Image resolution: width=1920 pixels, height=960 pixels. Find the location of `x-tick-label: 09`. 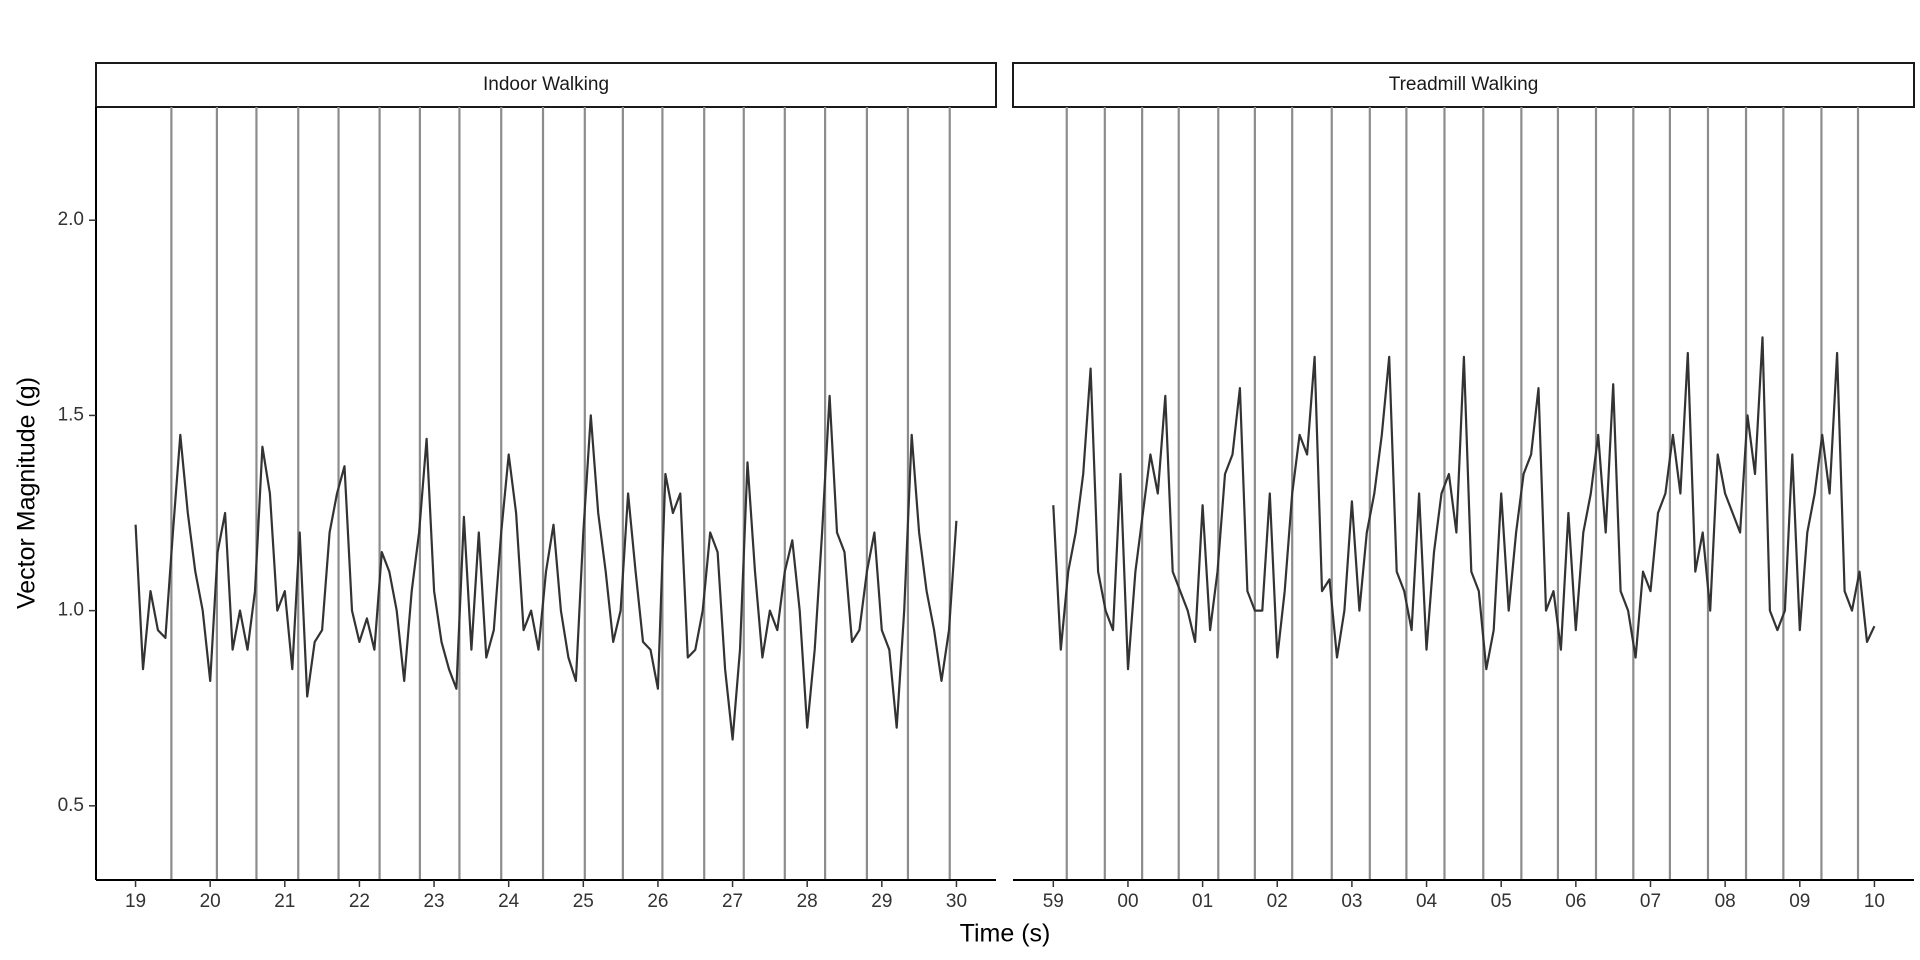

x-tick-label: 09 is located at coordinates (1799, 901).